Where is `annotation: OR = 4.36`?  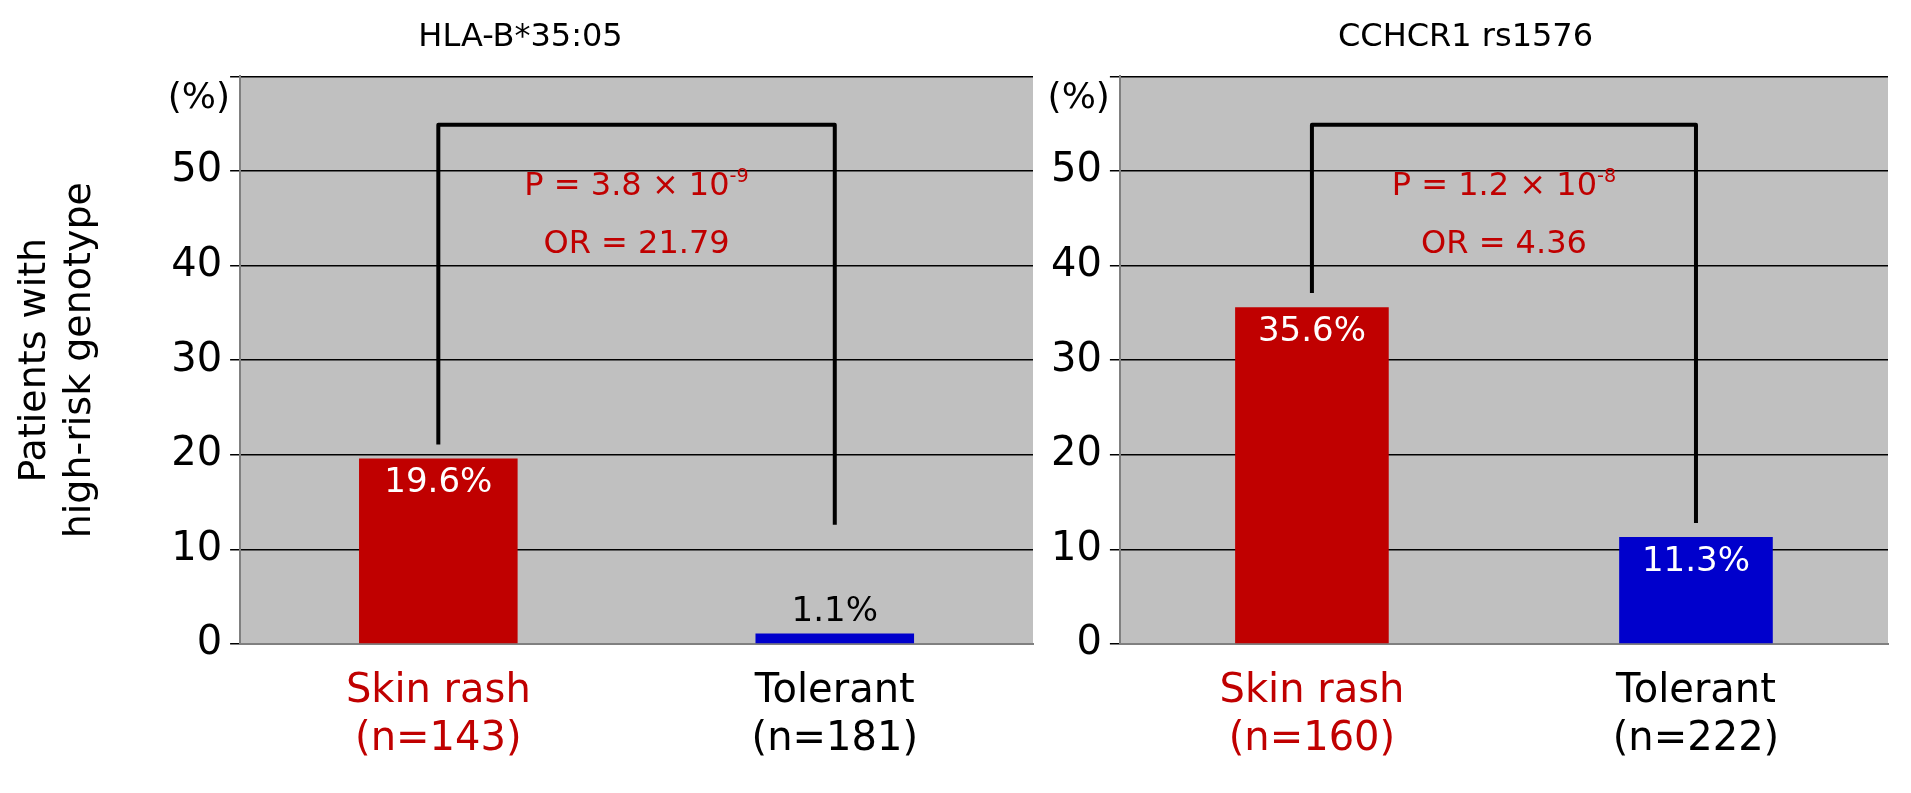 annotation: OR = 4.36 is located at coordinates (1504, 241).